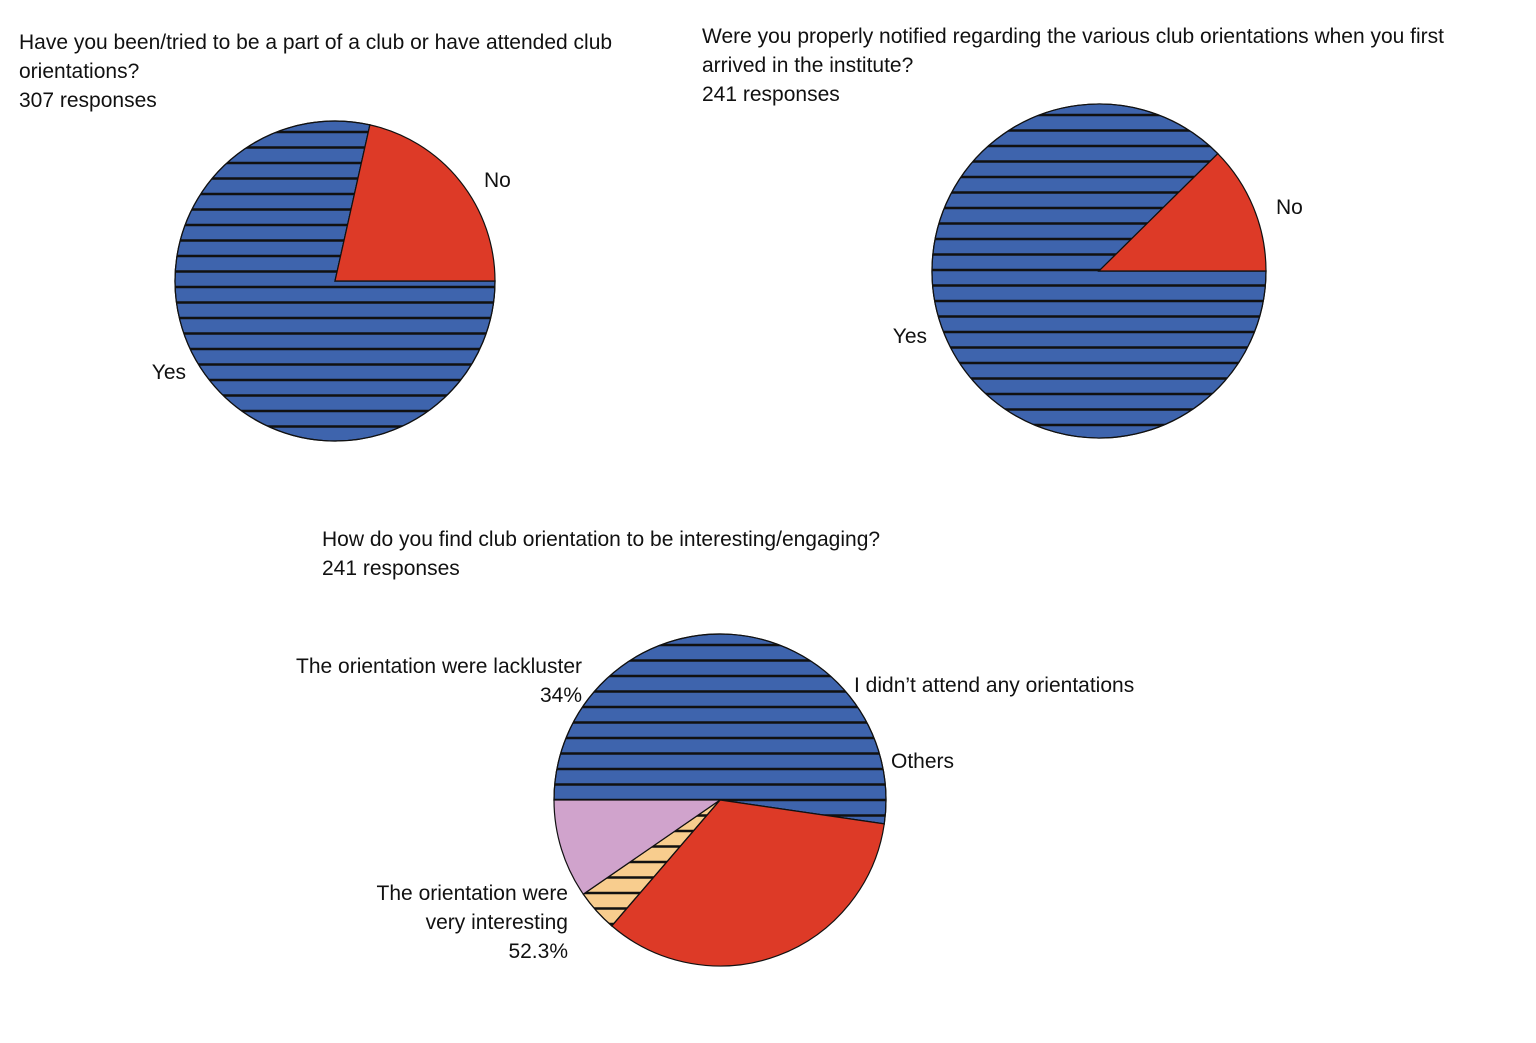 The width and height of the screenshot is (1536, 1043). What do you see at coordinates (1182, 212) in the screenshot?
I see `chart-2-slice-no` at bounding box center [1182, 212].